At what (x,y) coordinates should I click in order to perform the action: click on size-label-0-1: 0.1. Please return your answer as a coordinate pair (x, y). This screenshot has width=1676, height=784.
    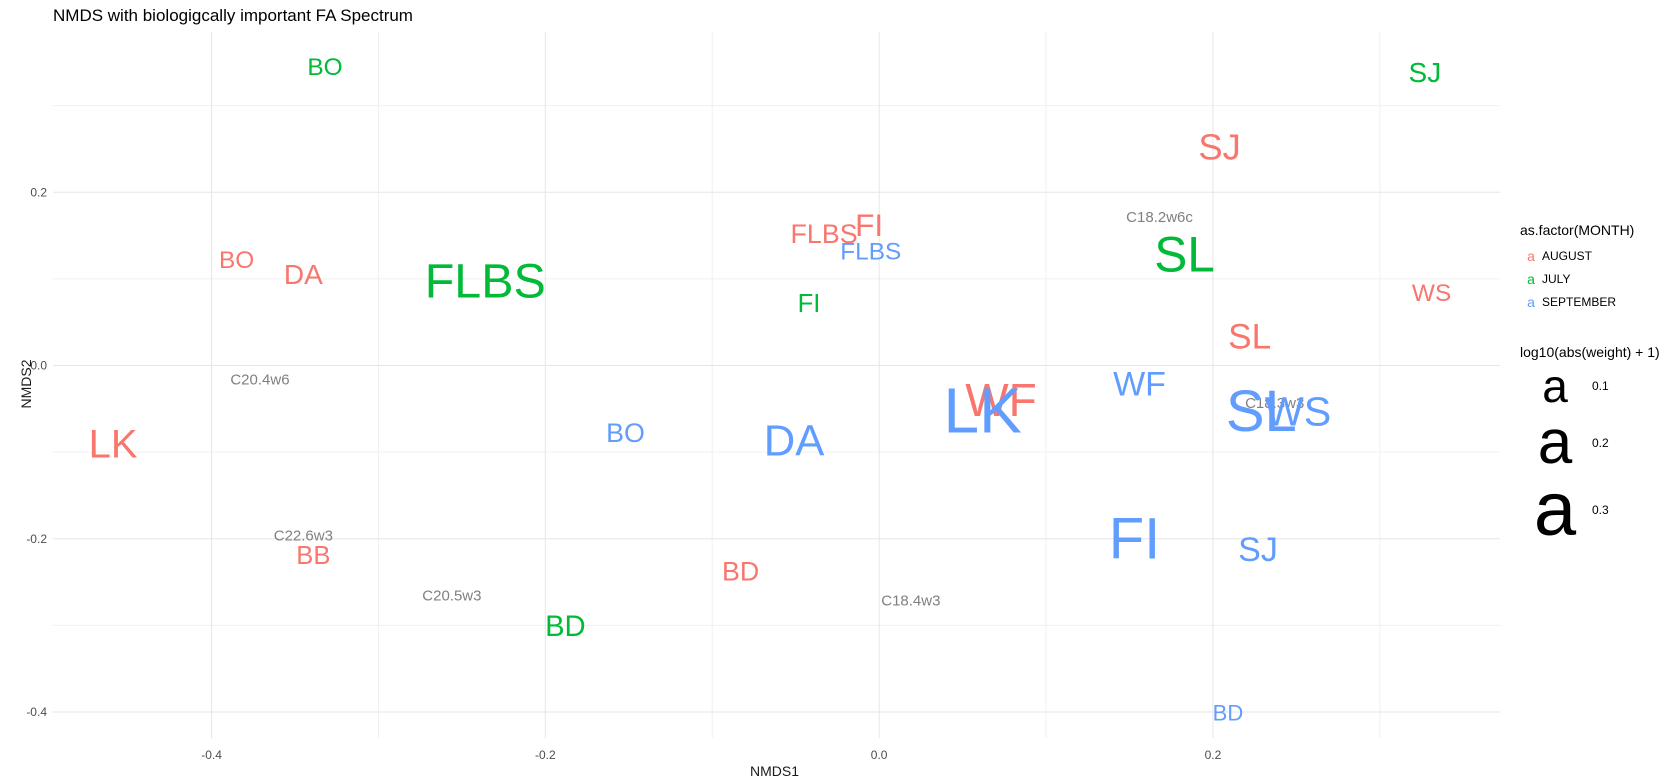
    Looking at the image, I should click on (1600, 386).